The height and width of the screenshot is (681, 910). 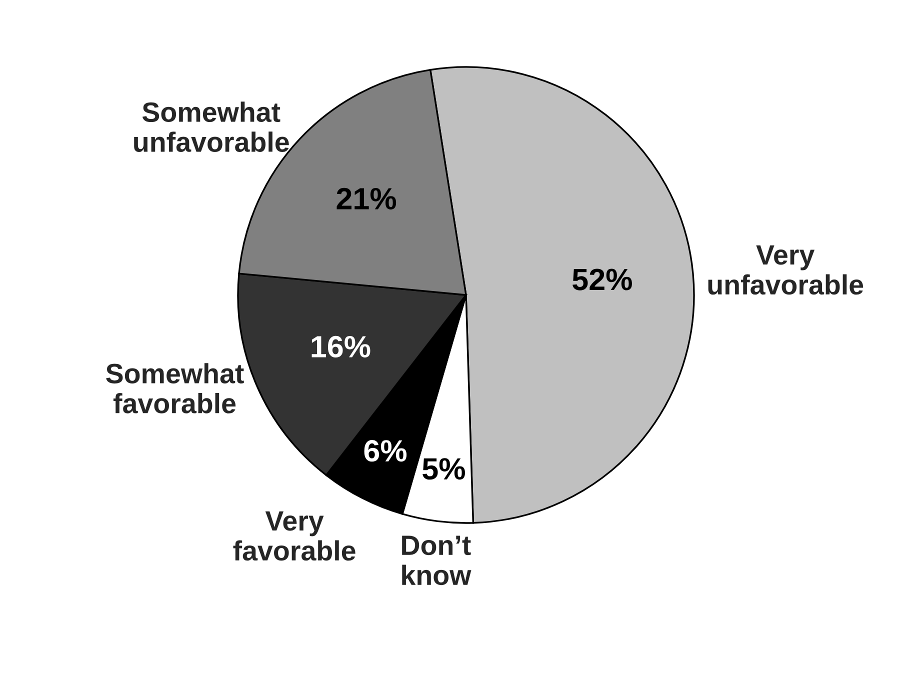 I want to click on slice-label: Don’t know, so click(x=437, y=561).